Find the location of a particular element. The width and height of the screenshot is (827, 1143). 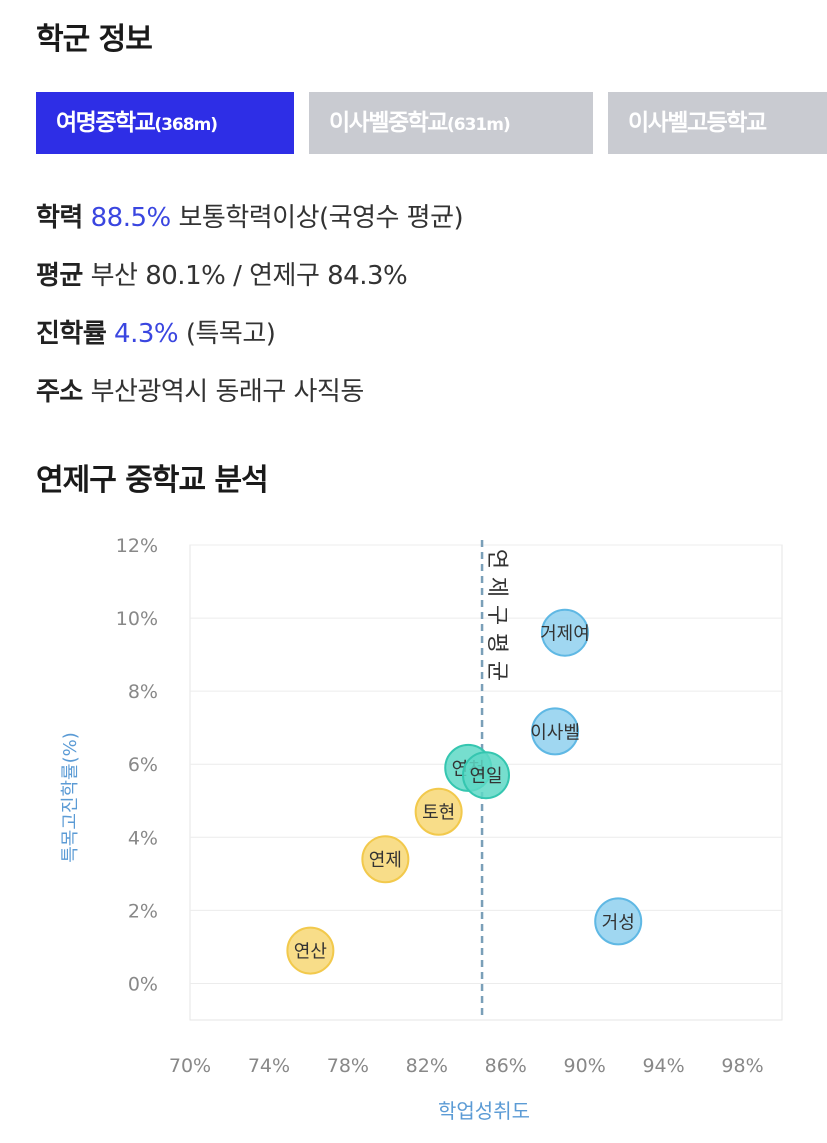

tab-yeomyeong-middle: 여명중학교(368m) is located at coordinates (165, 123).